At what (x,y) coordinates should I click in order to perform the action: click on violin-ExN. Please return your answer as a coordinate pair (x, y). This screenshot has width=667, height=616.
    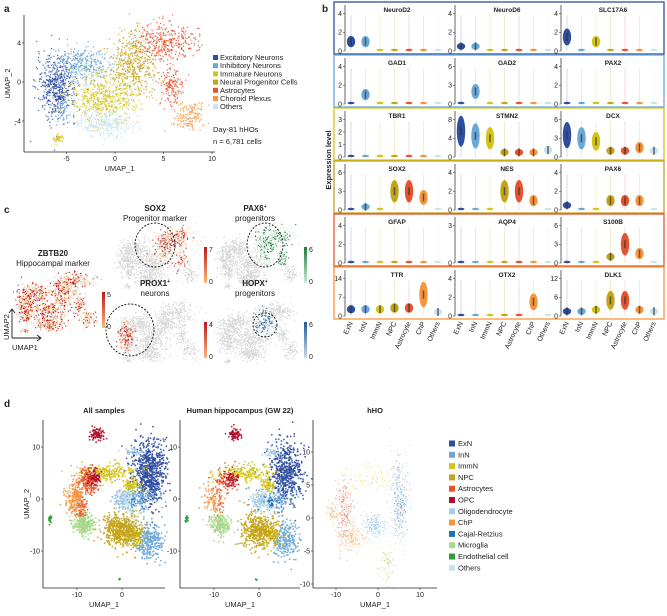
    Looking at the image, I should click on (461, 315).